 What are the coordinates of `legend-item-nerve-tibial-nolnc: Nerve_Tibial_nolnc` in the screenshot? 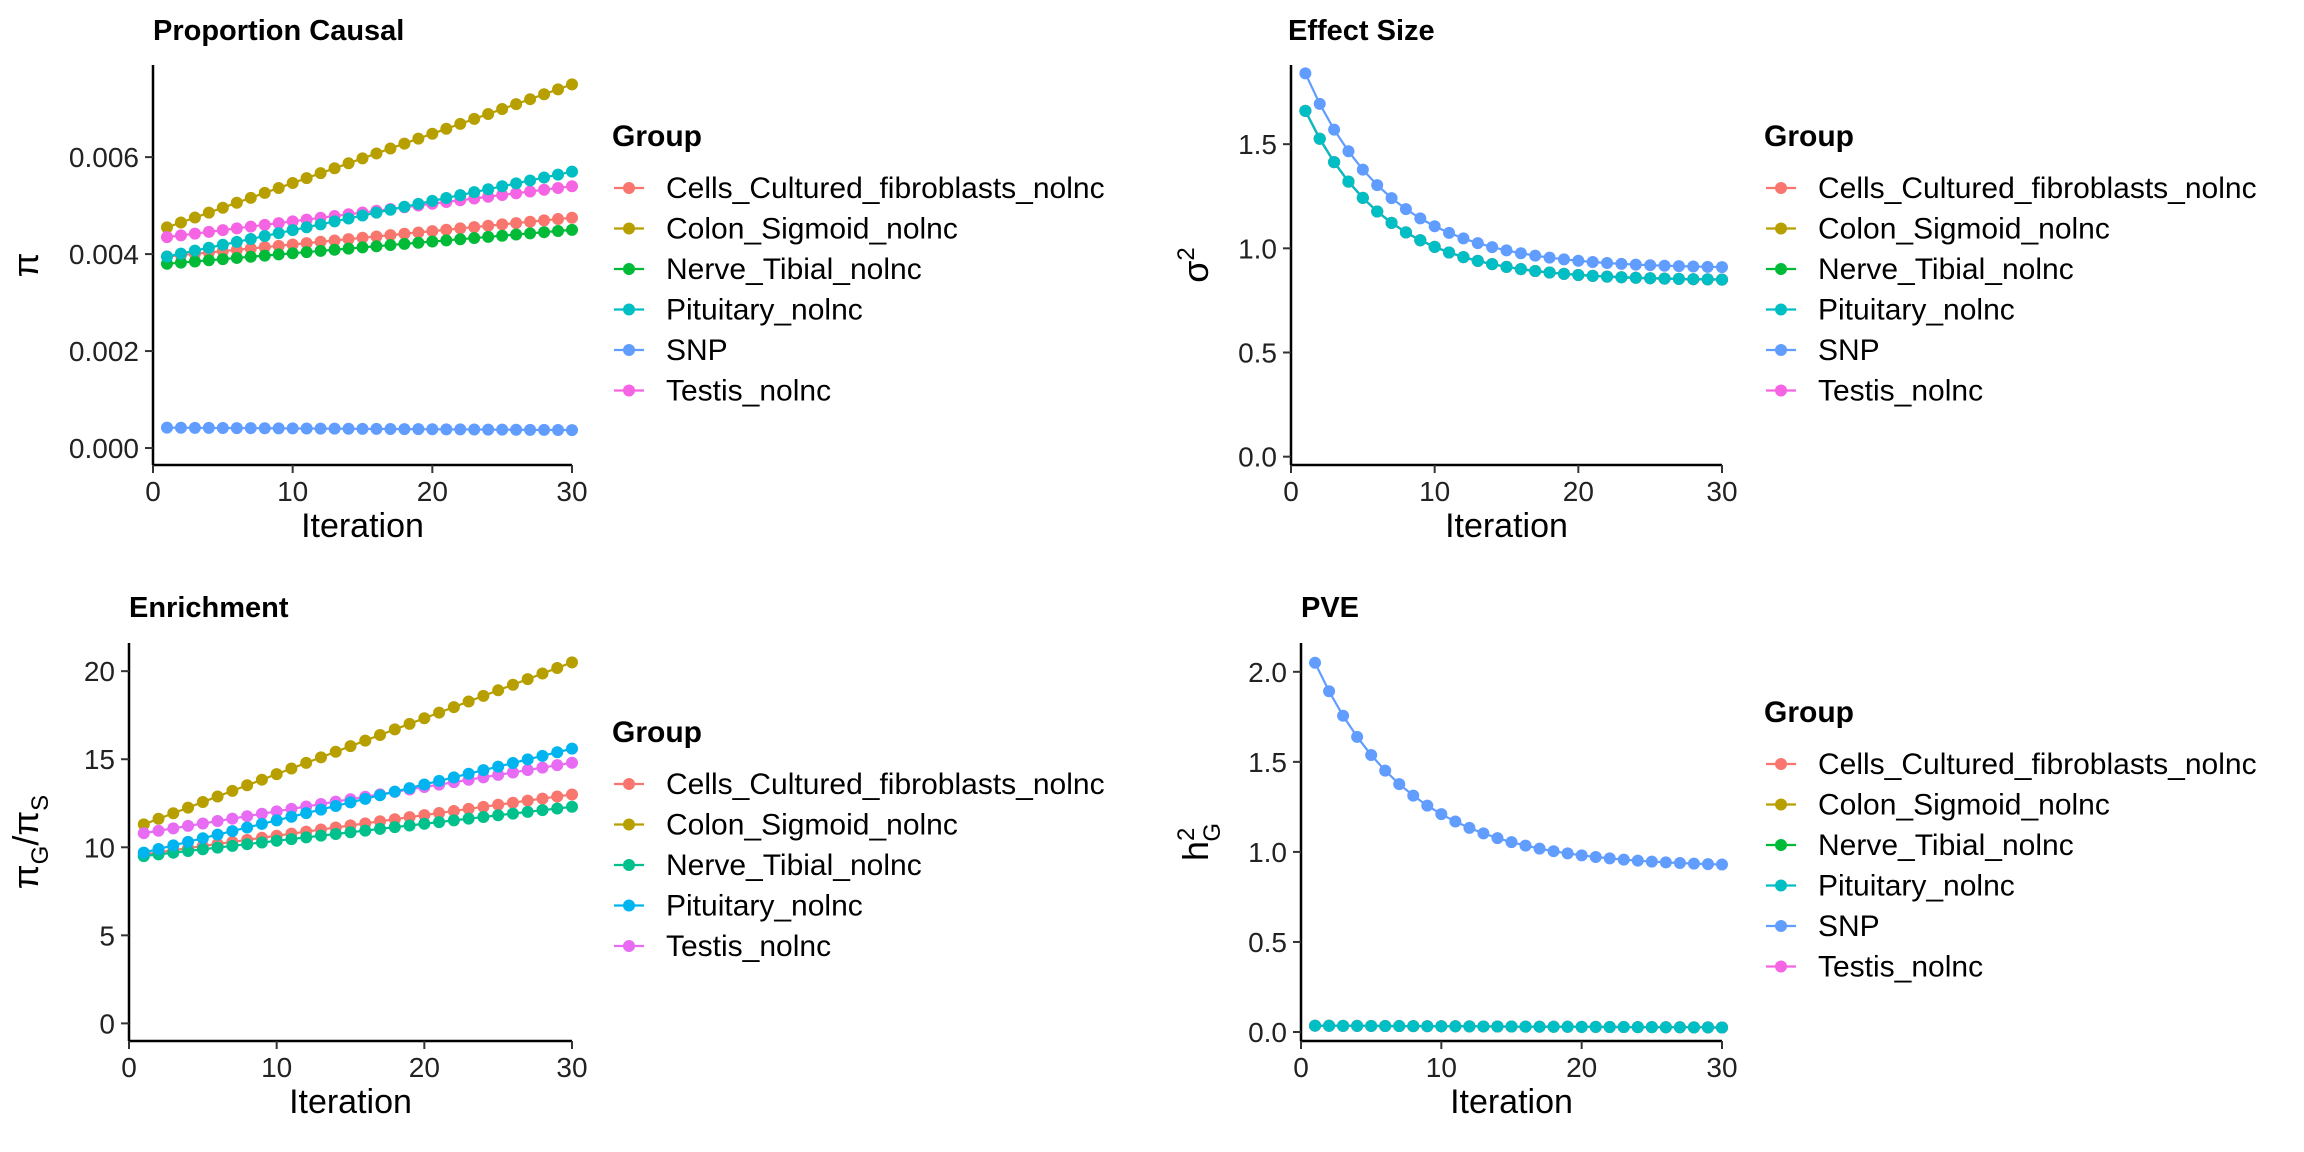 It's located at (768, 269).